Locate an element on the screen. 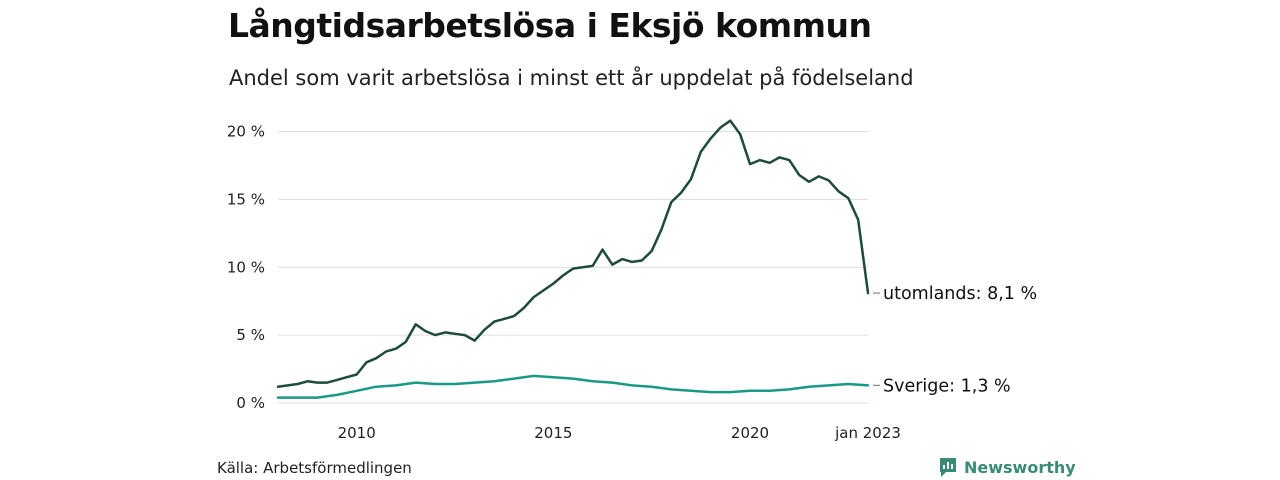 The height and width of the screenshot is (480, 1280). end-labels: utomlands: 8,1 % Sverige: 1,3 % is located at coordinates (955, 340).